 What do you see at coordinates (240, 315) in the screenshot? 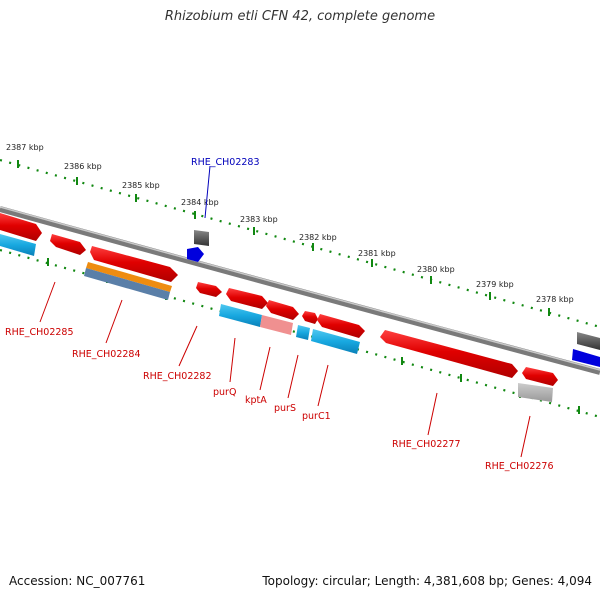
I see `rna-feature-purq` at bounding box center [240, 315].